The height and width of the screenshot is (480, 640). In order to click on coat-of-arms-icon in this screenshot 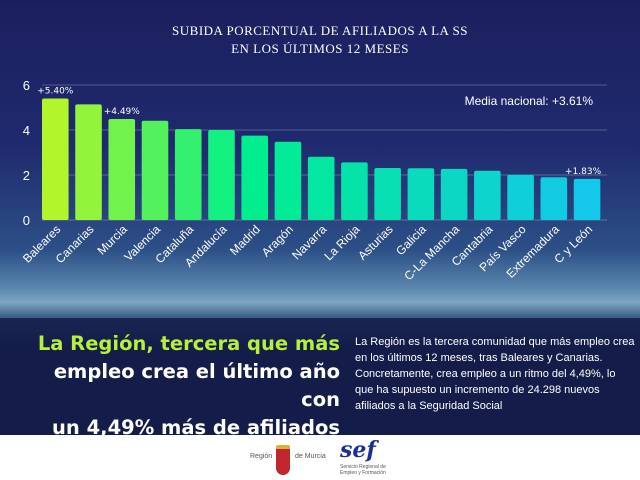, I will do `click(283, 460)`.